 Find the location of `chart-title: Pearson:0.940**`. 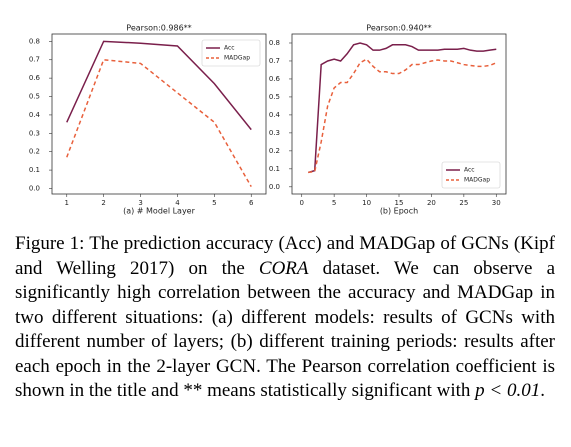

chart-title: Pearson:0.940** is located at coordinates (398, 28).